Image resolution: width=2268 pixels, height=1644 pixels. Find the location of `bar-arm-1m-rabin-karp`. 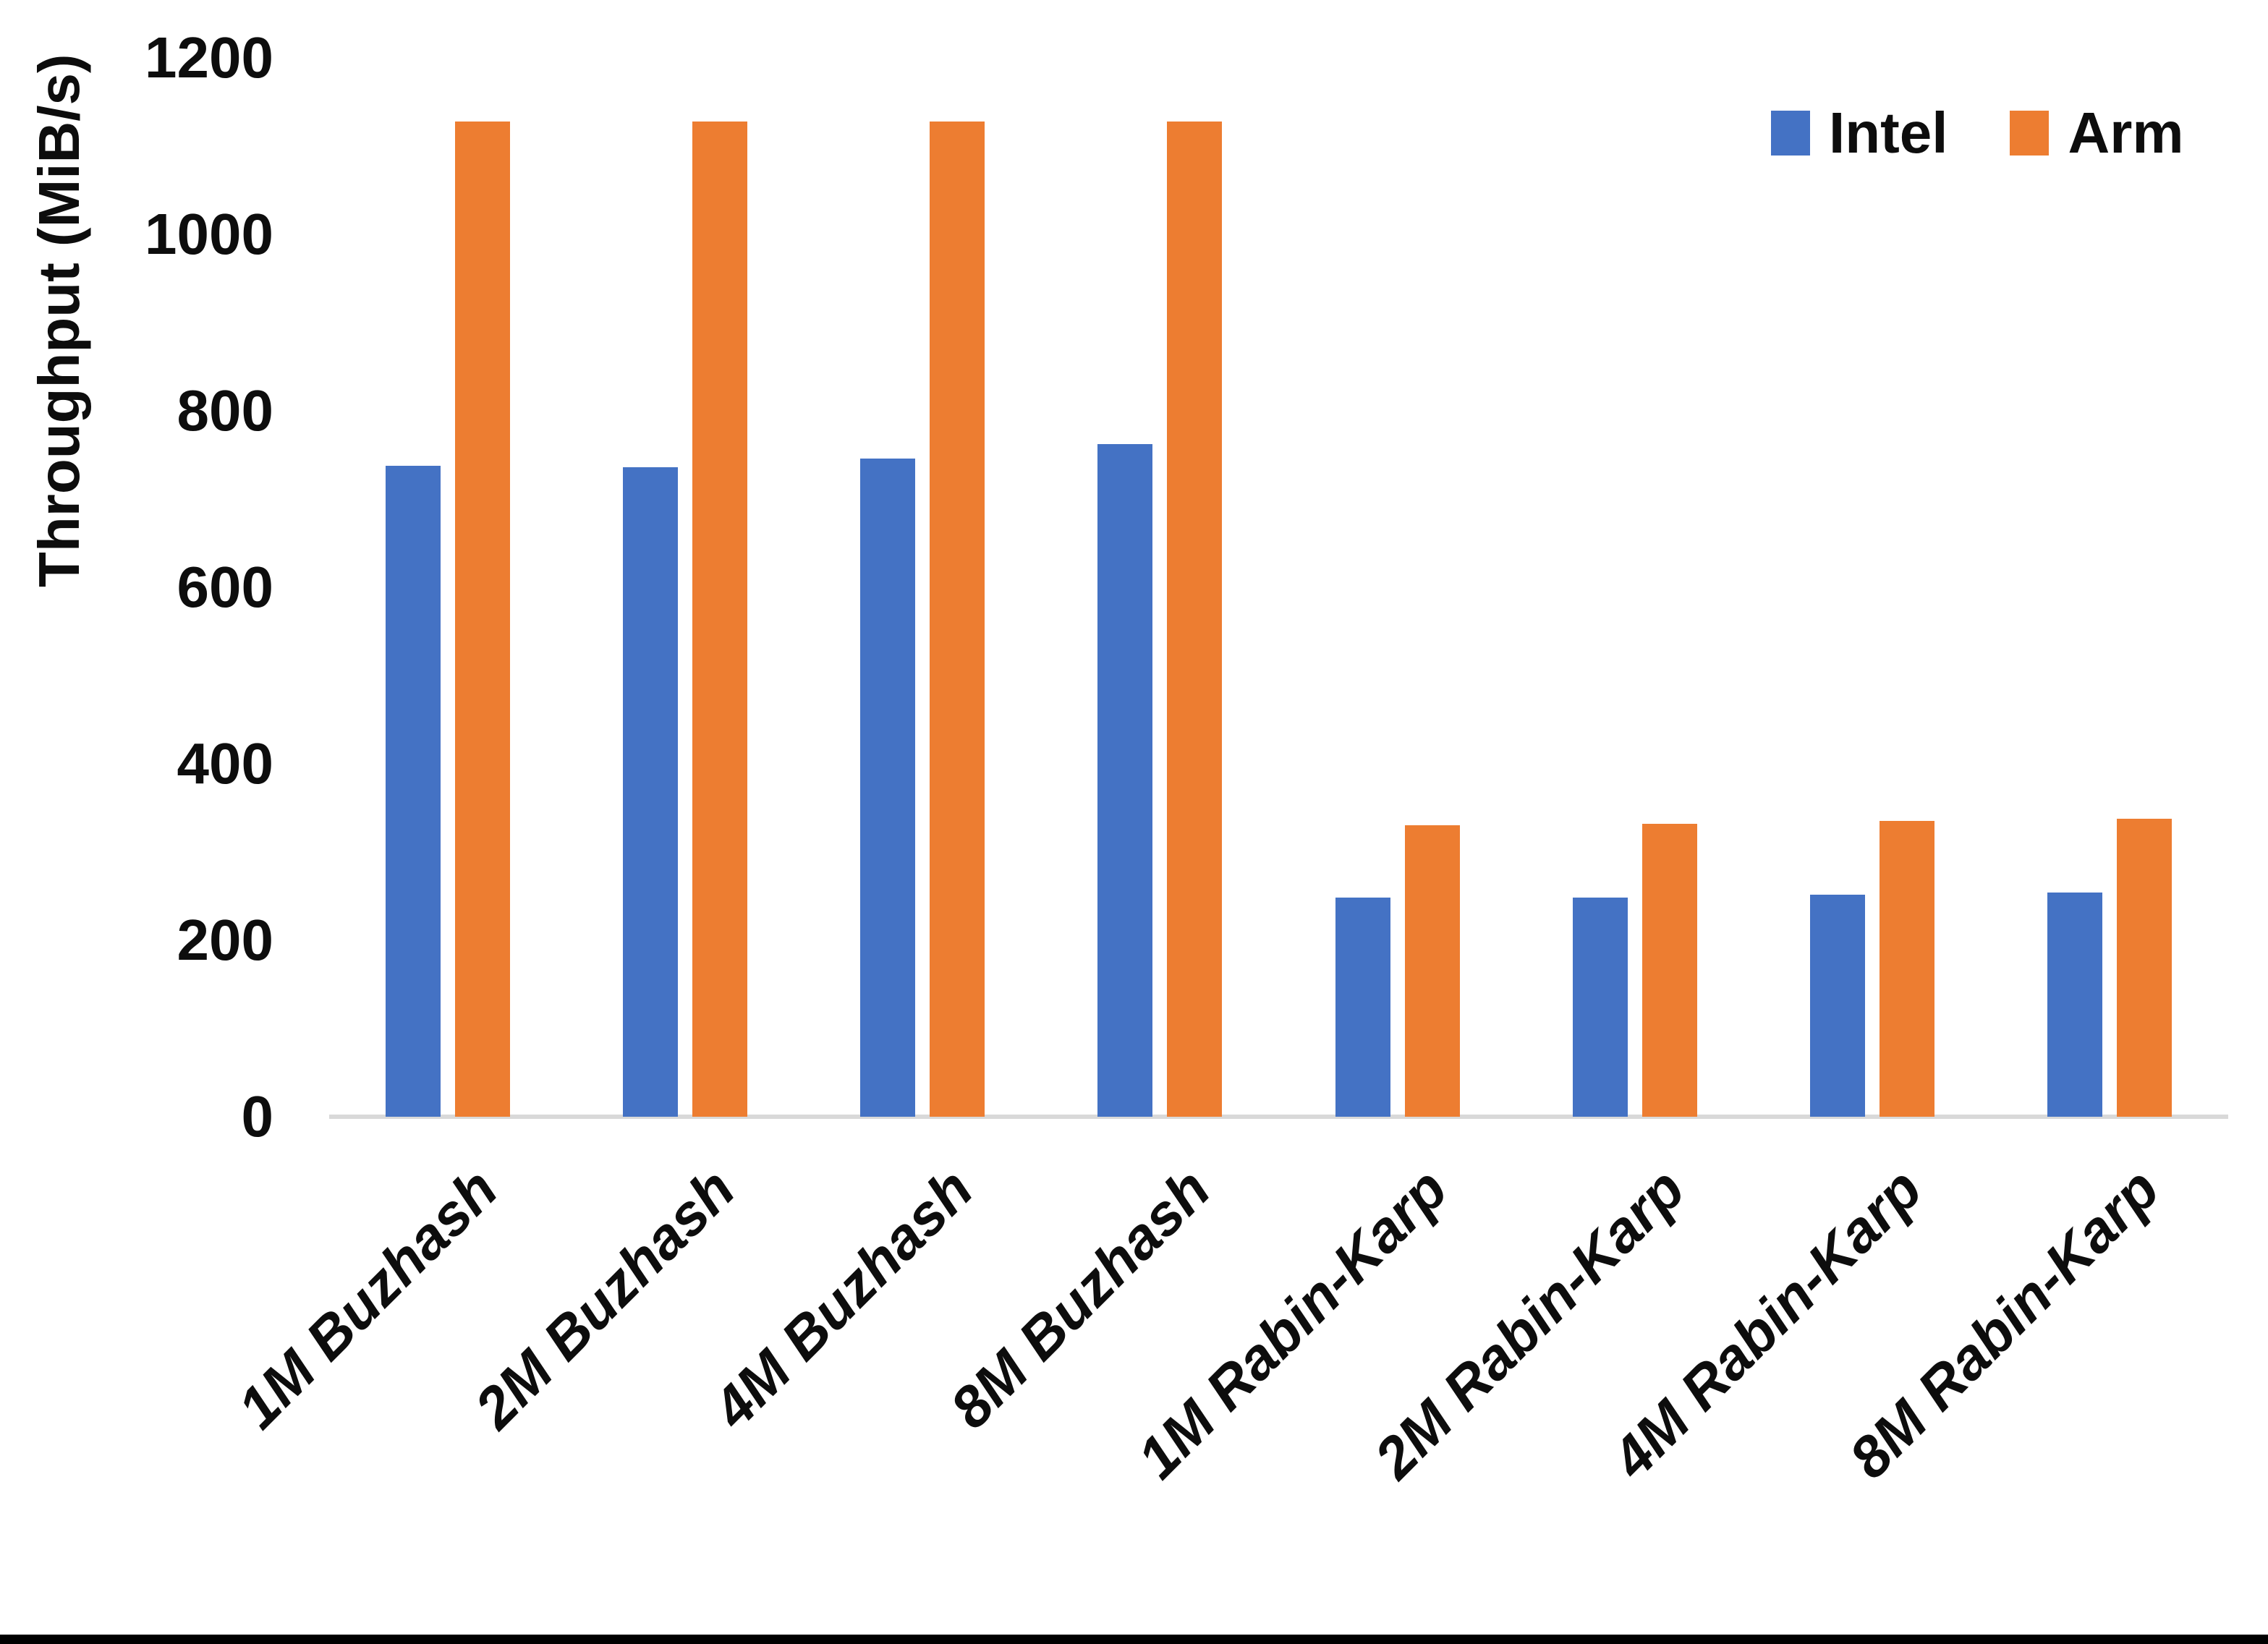

bar-arm-1m-rabin-karp is located at coordinates (1432, 971).